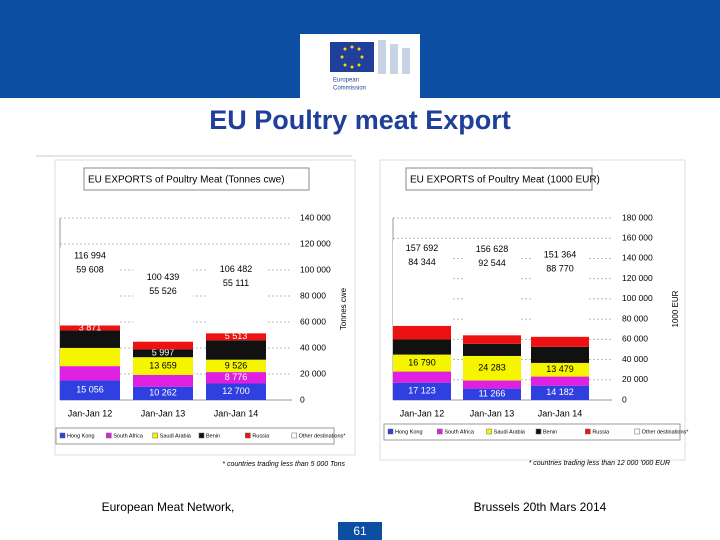  Describe the element at coordinates (360, 120) in the screenshot. I see `slide-title: EU Poultry meat Export` at that location.